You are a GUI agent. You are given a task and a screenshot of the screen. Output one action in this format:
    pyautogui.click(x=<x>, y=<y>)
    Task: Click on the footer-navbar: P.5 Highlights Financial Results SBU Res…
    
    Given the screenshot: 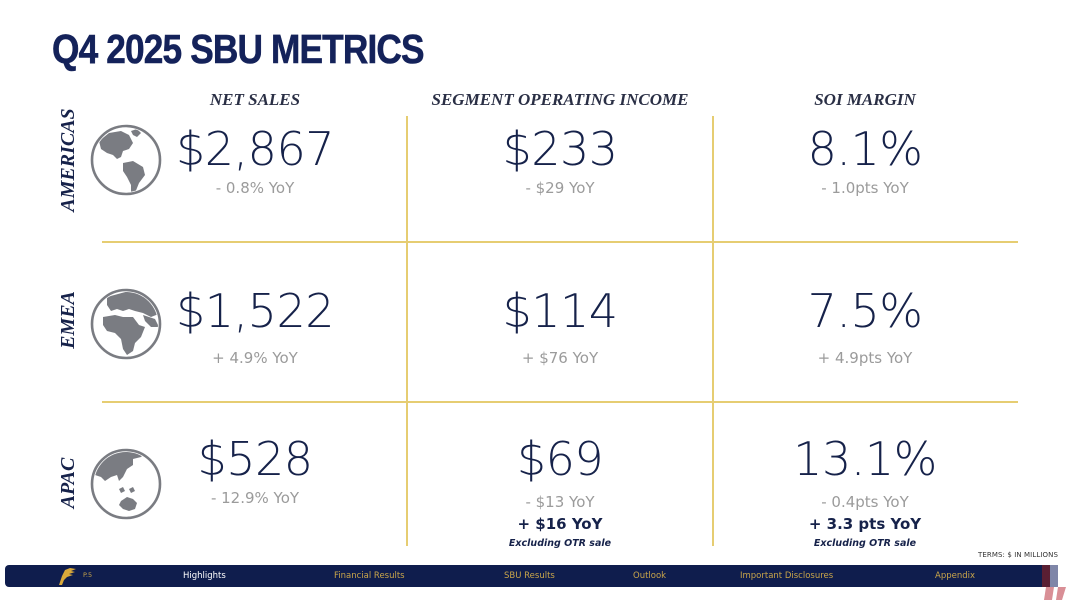 What is the action you would take?
    pyautogui.click(x=528, y=576)
    